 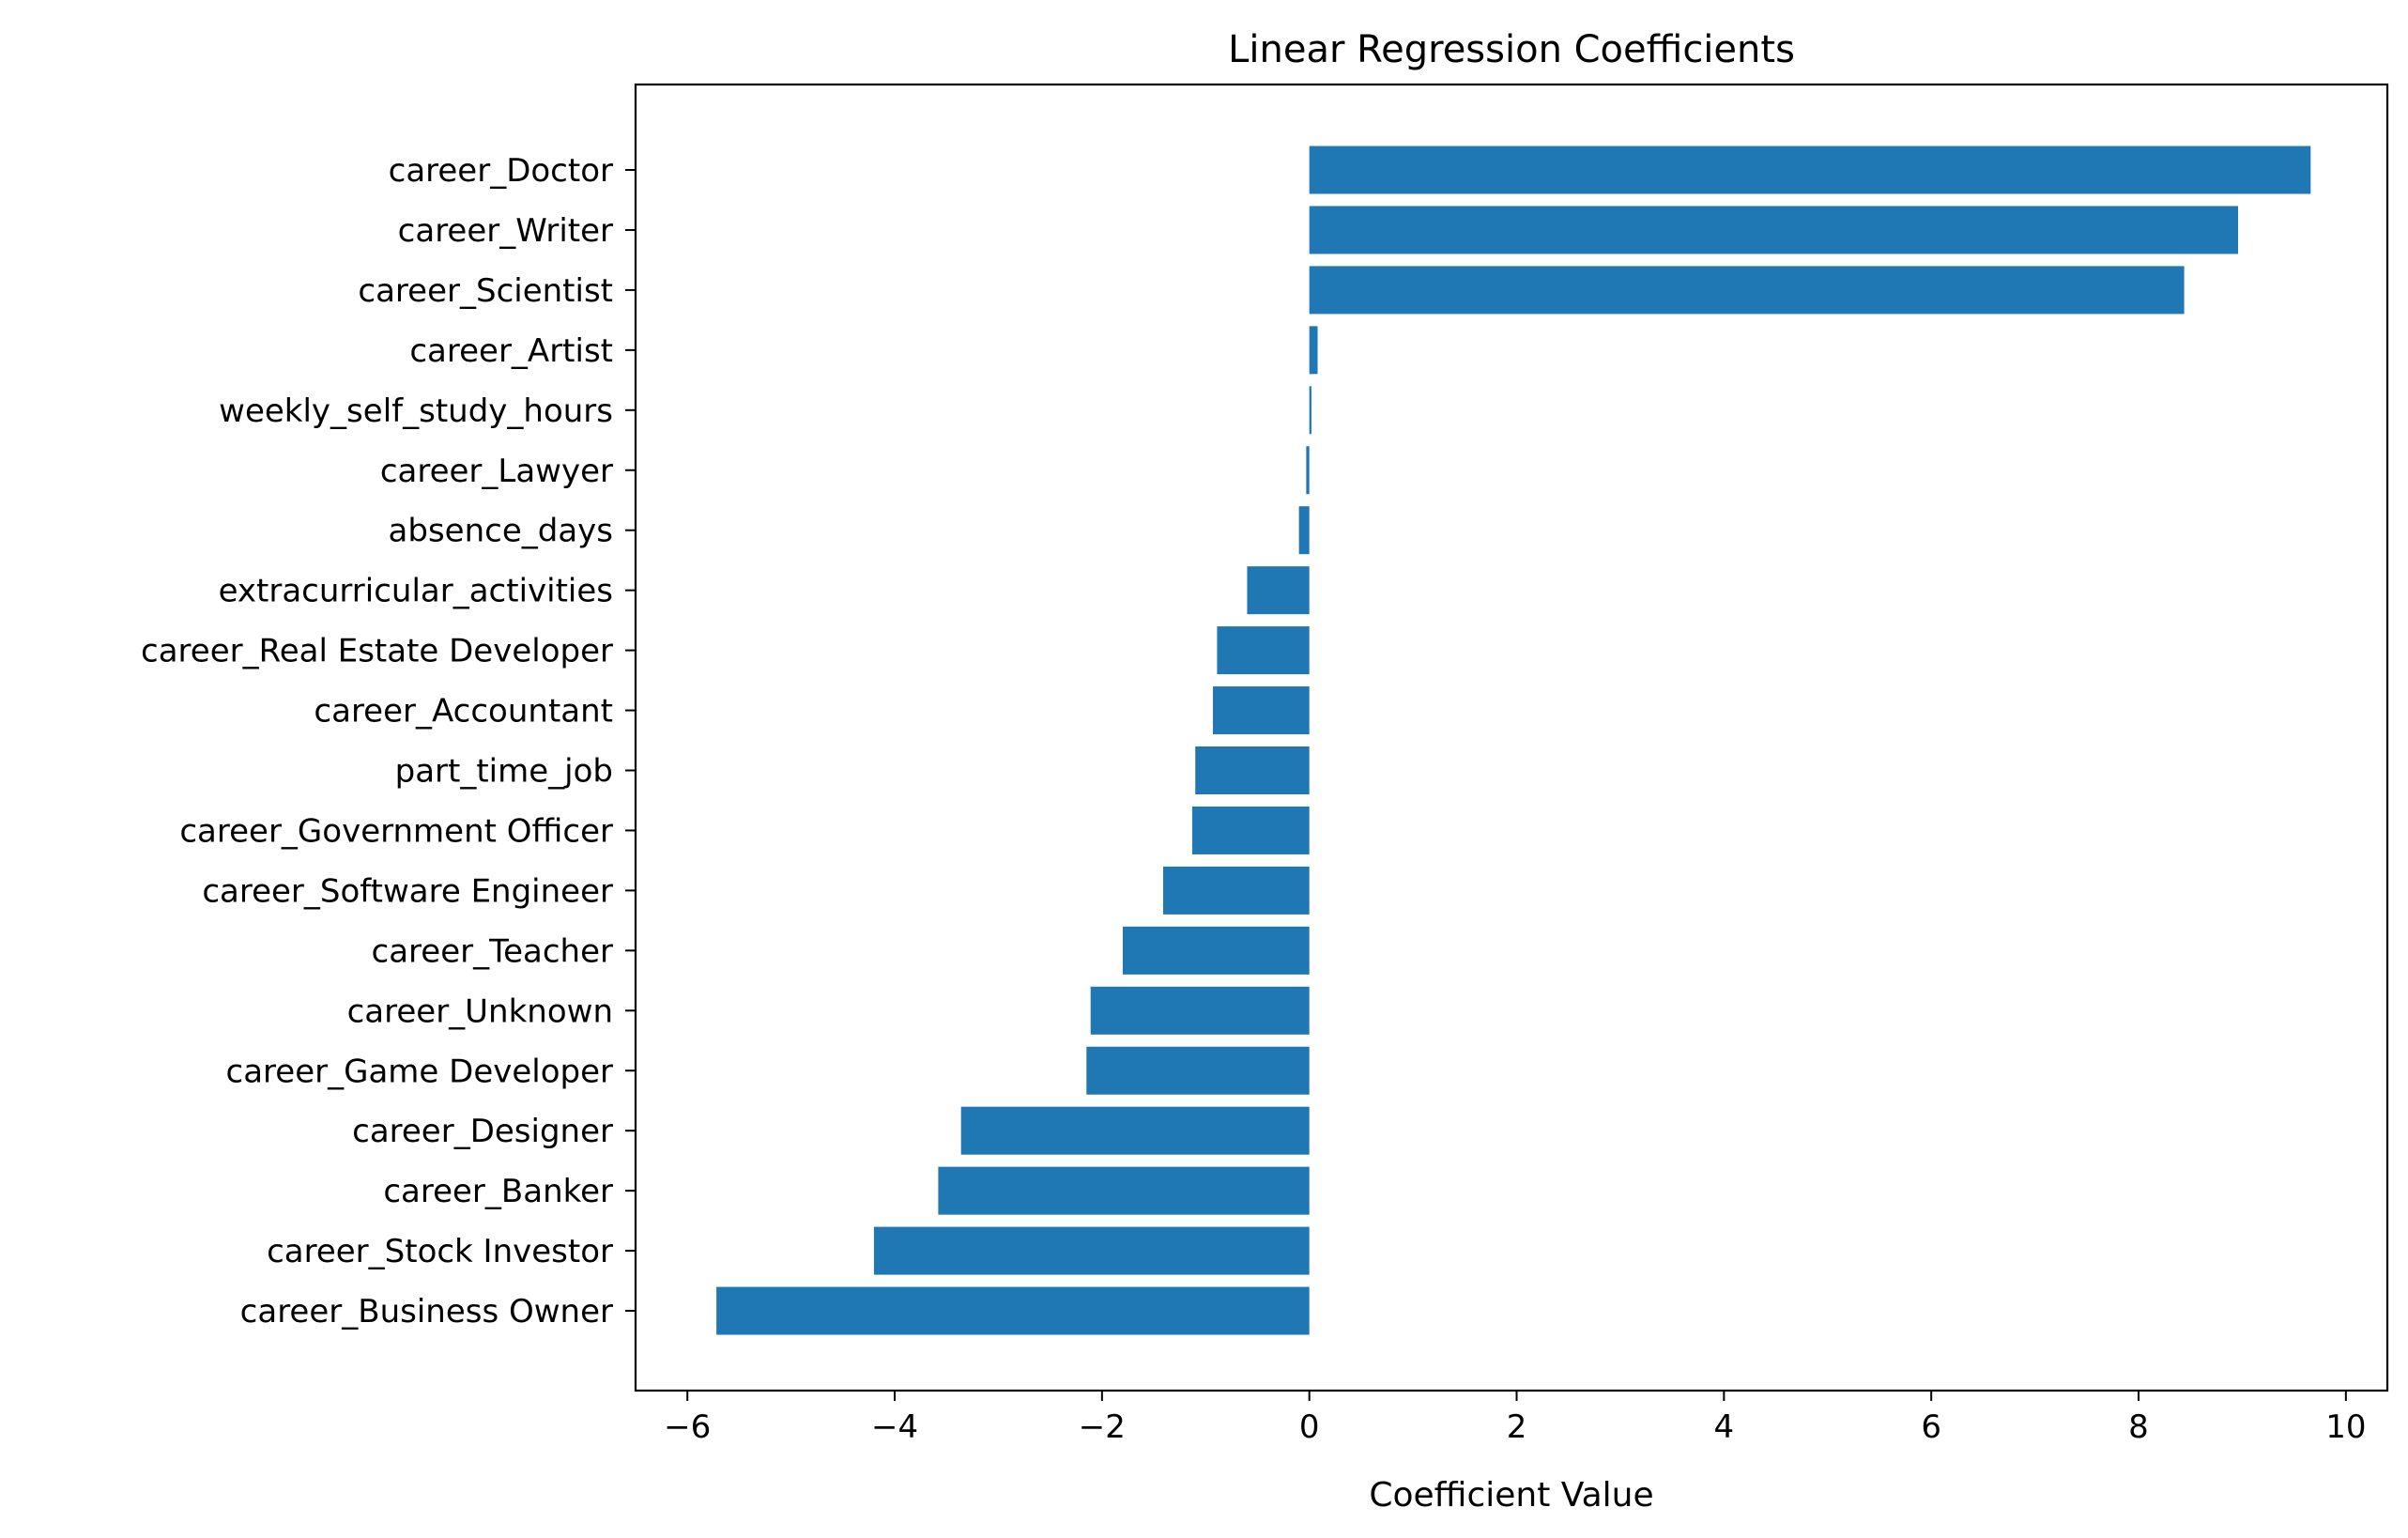 I want to click on y-tick-label: career_Software Engineer, so click(x=407, y=891).